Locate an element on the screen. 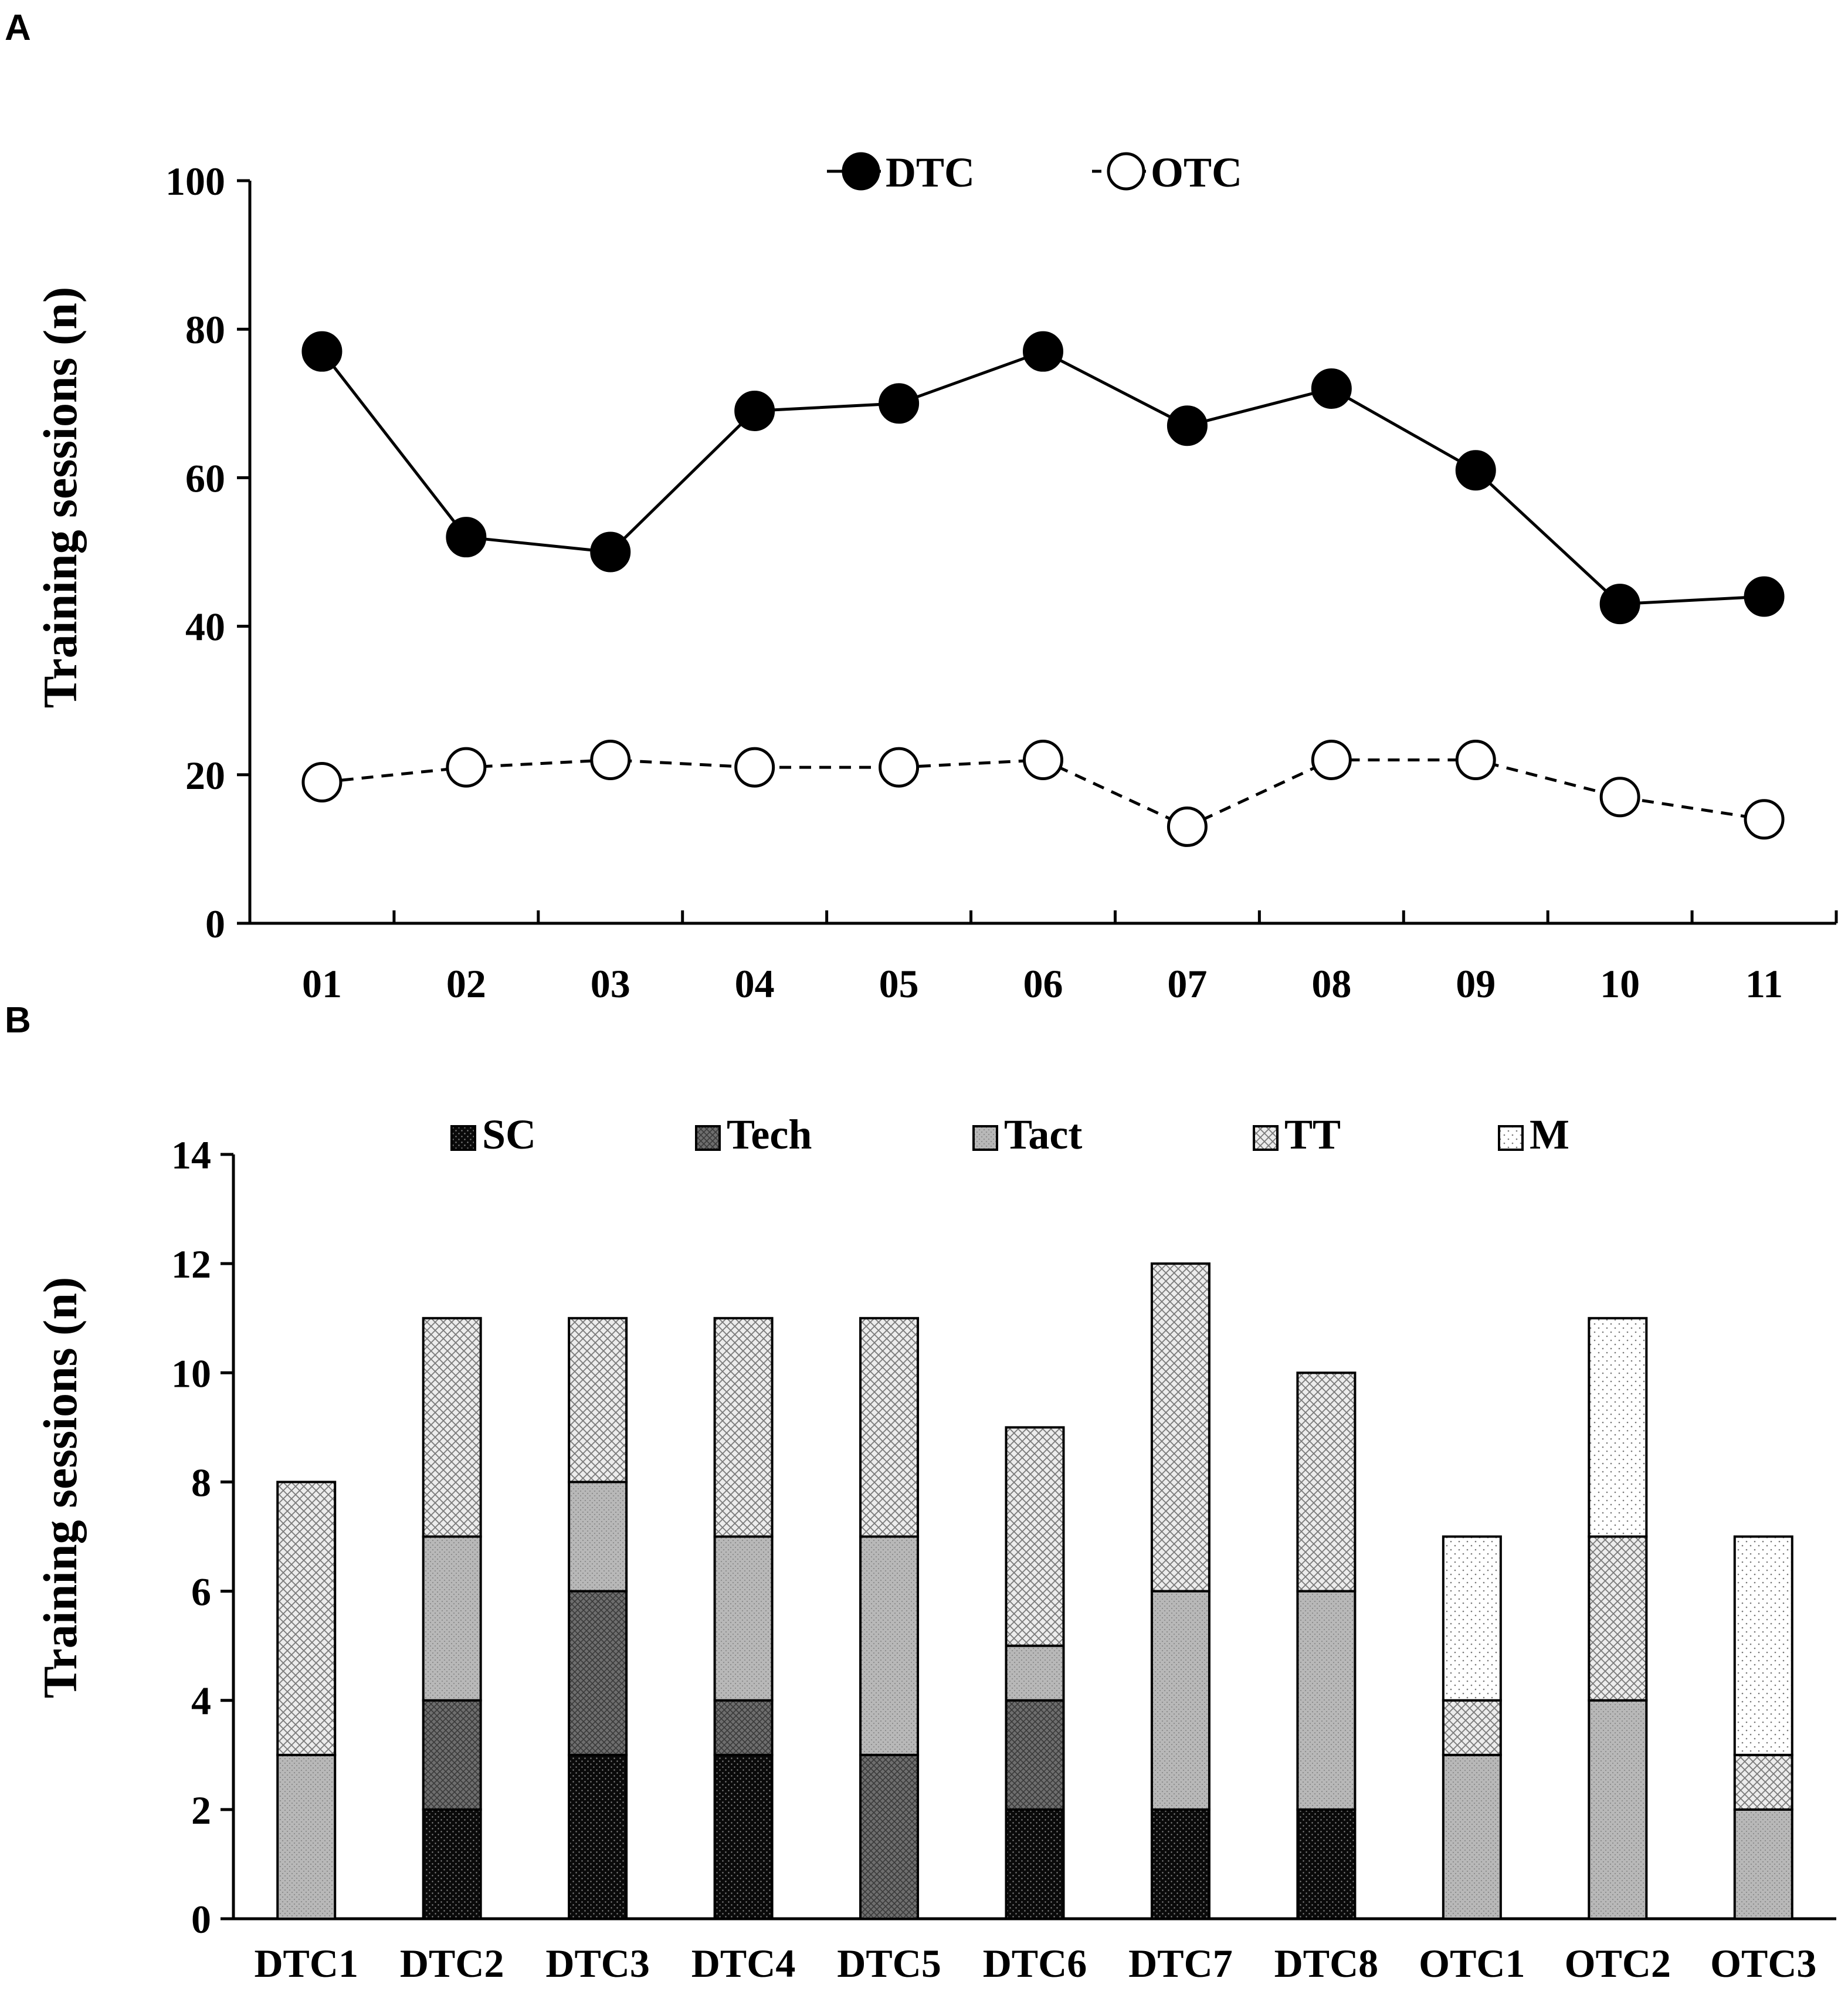 Image resolution: width=1848 pixels, height=1995 pixels. bar-dtc2-sc-segment is located at coordinates (452, 1864).